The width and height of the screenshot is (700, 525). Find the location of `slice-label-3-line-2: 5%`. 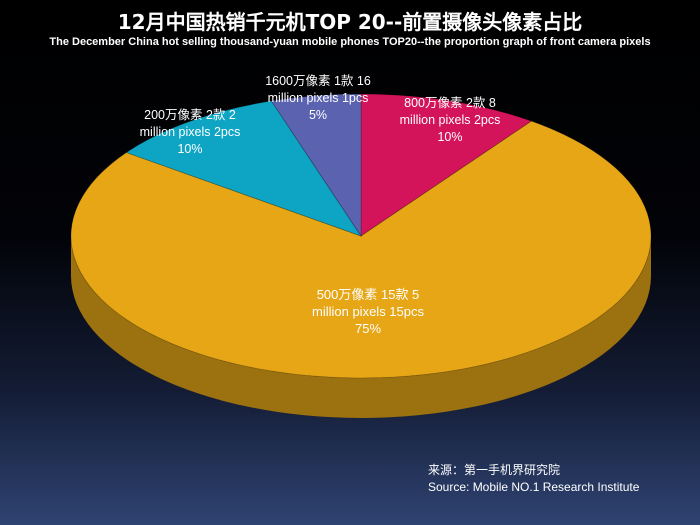

slice-label-3-line-2: 5% is located at coordinates (318, 115).